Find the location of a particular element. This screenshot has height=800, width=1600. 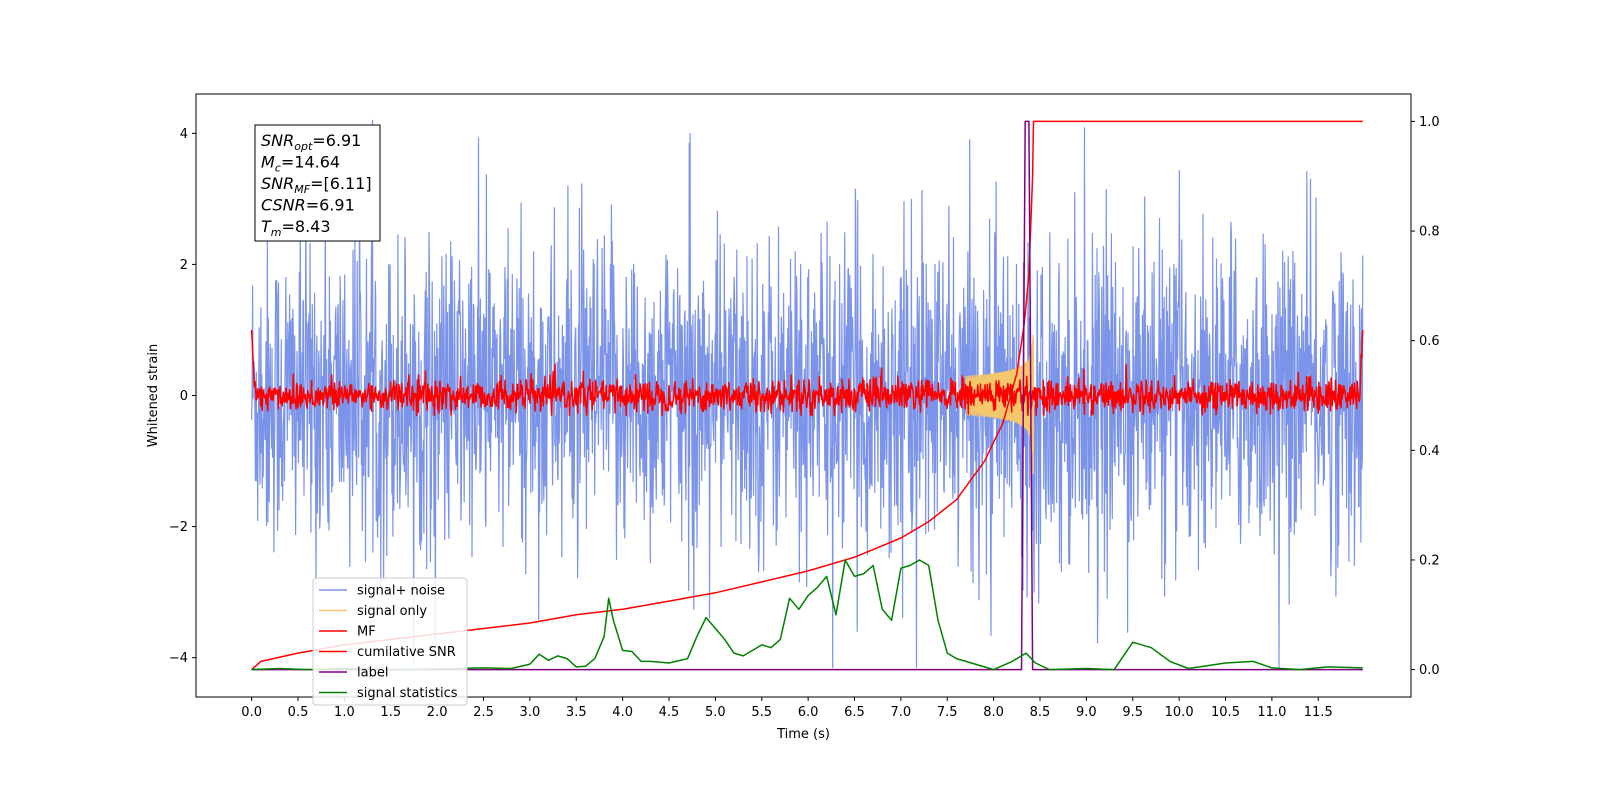

x-tick-label: 2.5 is located at coordinates (483, 712).